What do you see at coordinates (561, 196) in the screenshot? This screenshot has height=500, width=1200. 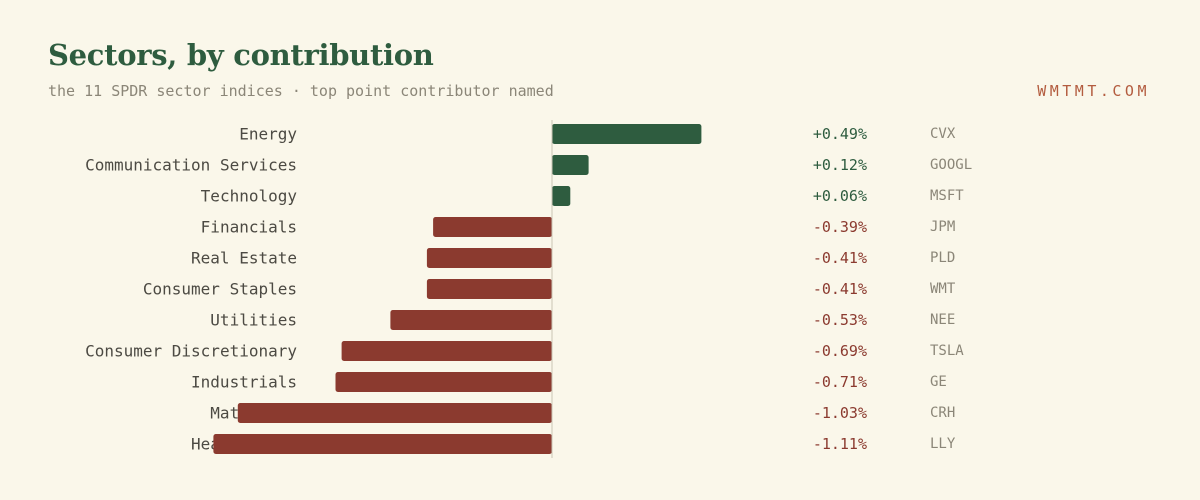 I see `bar-technology` at bounding box center [561, 196].